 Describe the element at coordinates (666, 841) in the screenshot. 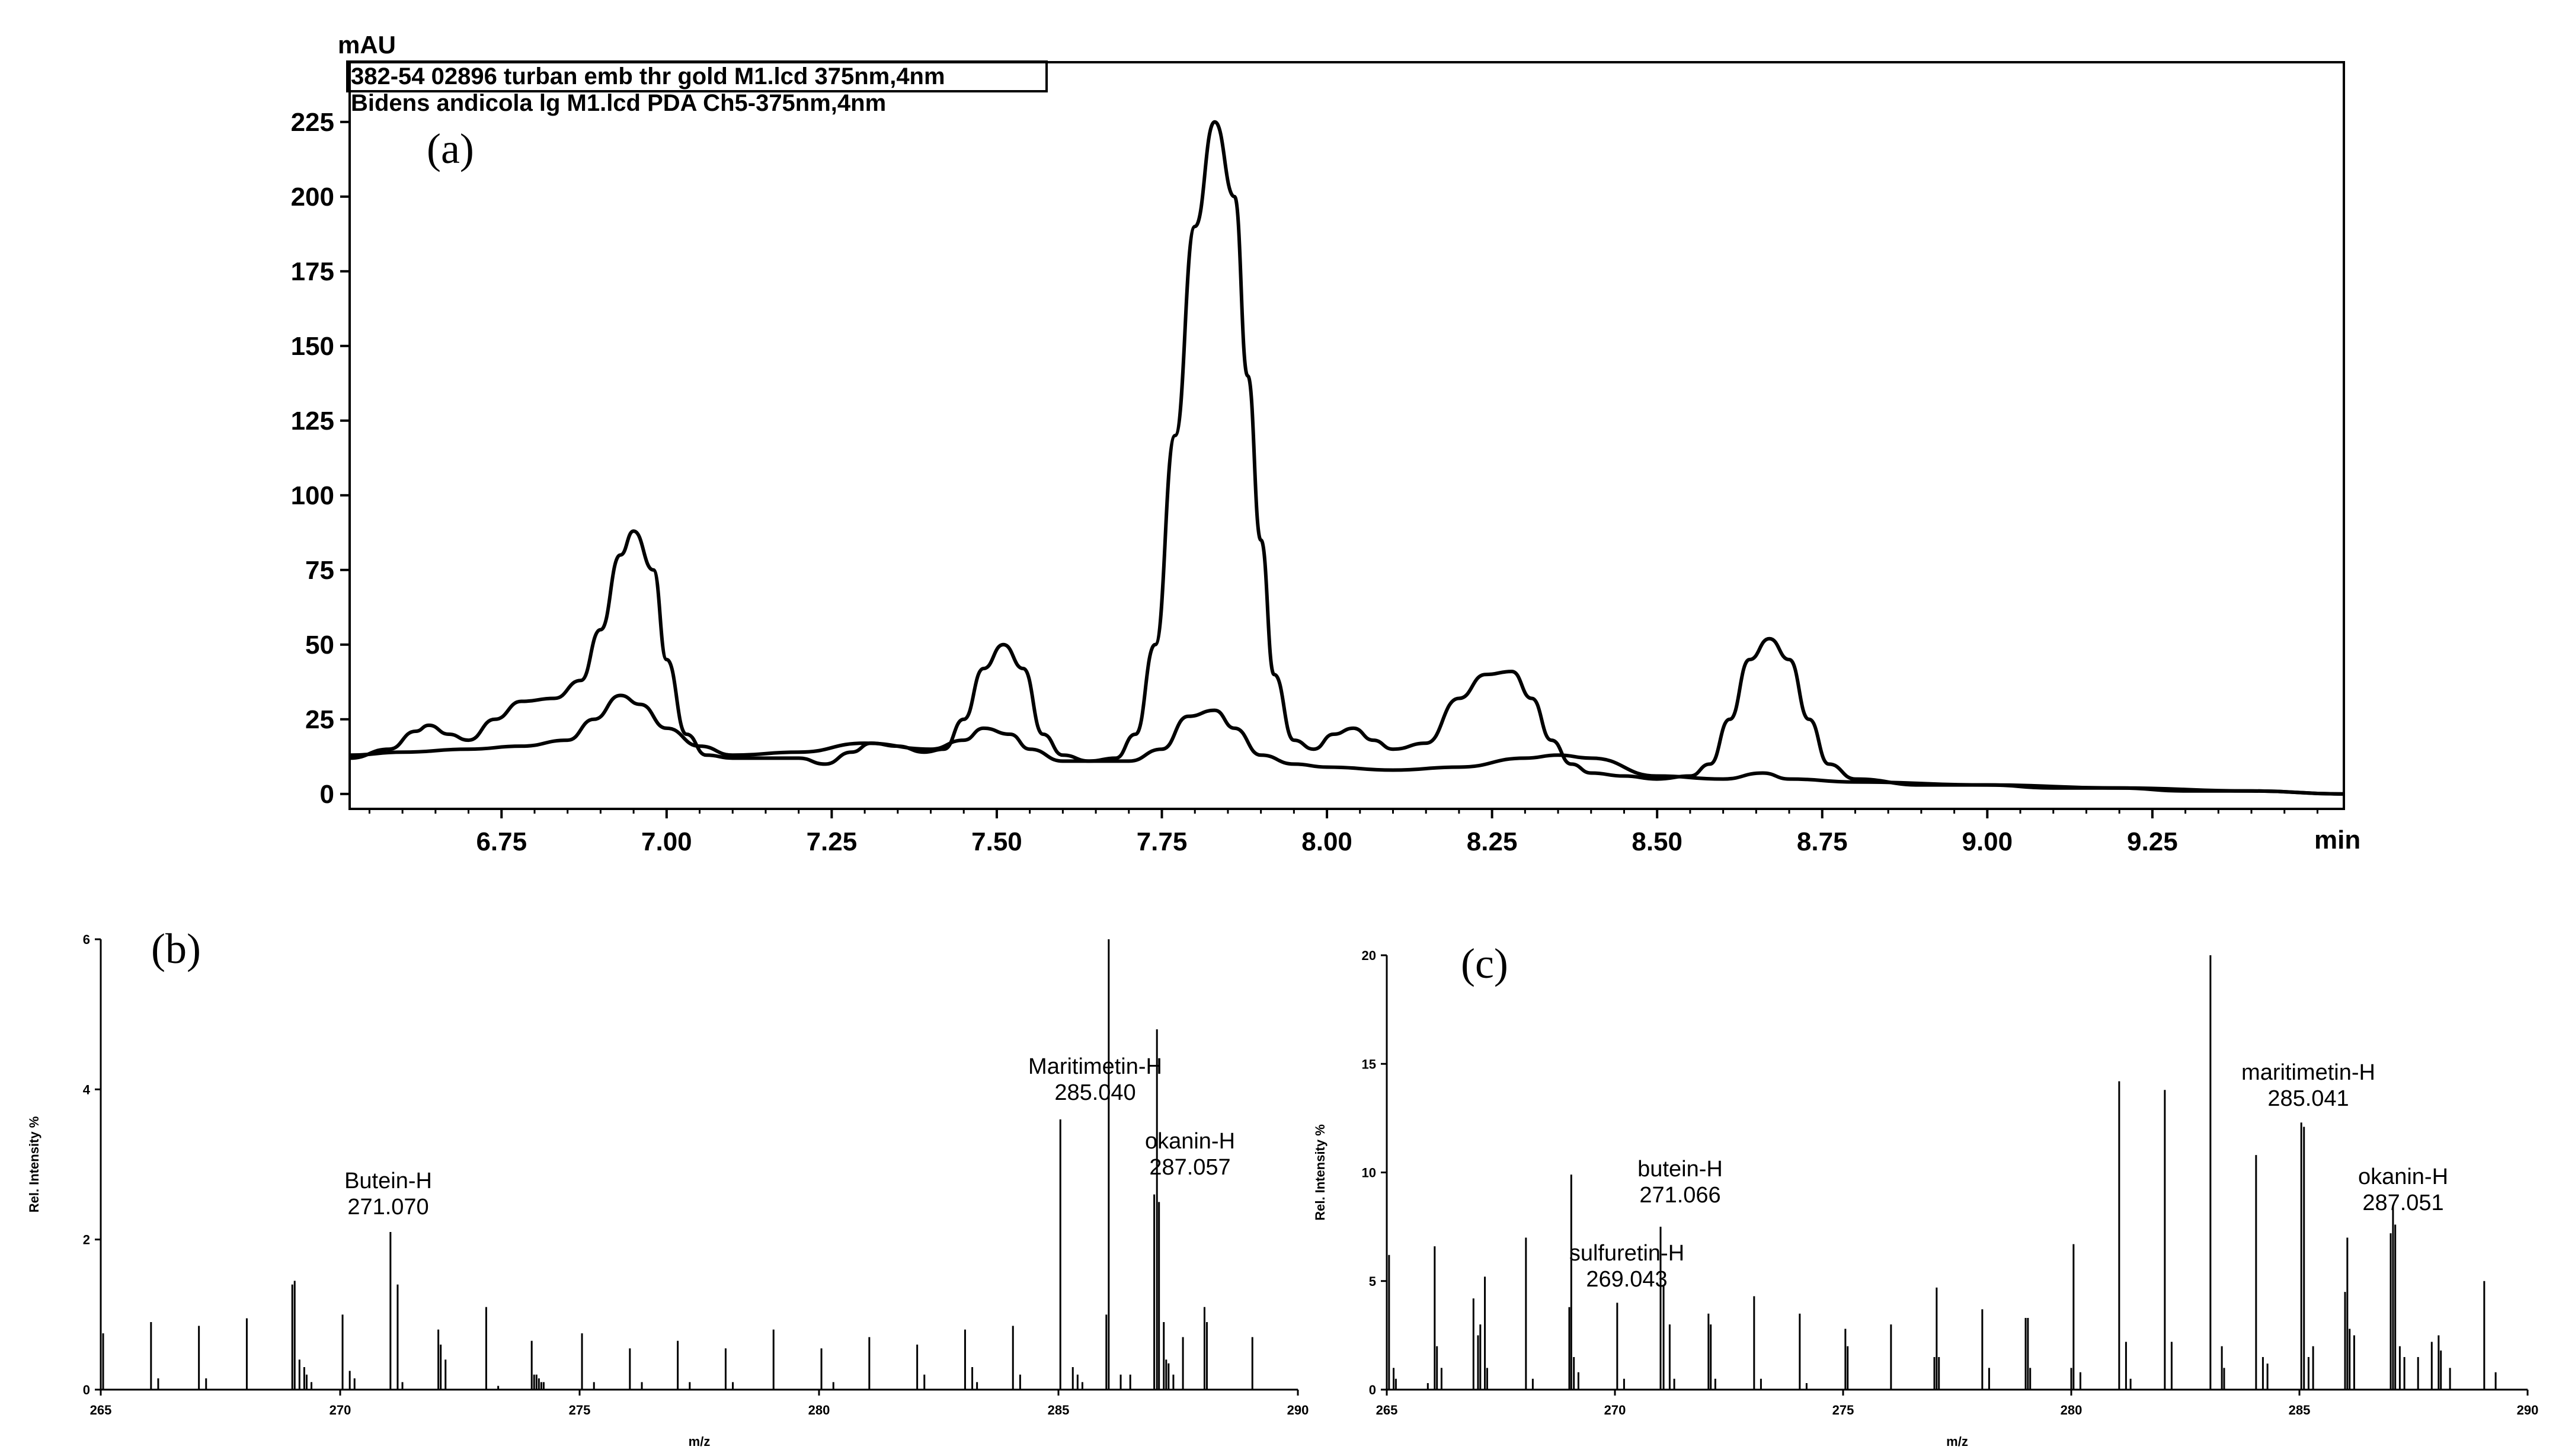

I see `x-tick-label: 7.00` at that location.